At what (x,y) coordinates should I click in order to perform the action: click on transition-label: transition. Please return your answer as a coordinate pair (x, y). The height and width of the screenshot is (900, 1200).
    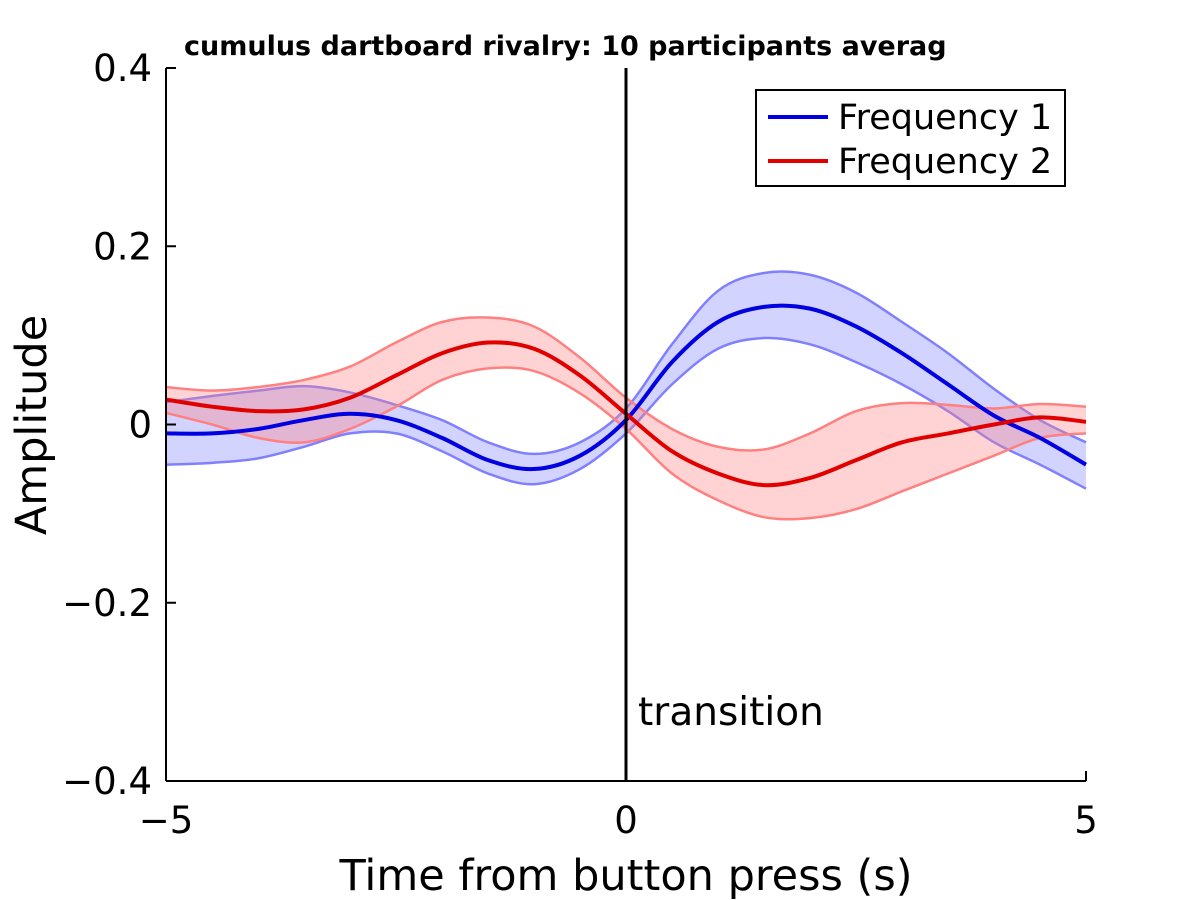
    Looking at the image, I should click on (731, 712).